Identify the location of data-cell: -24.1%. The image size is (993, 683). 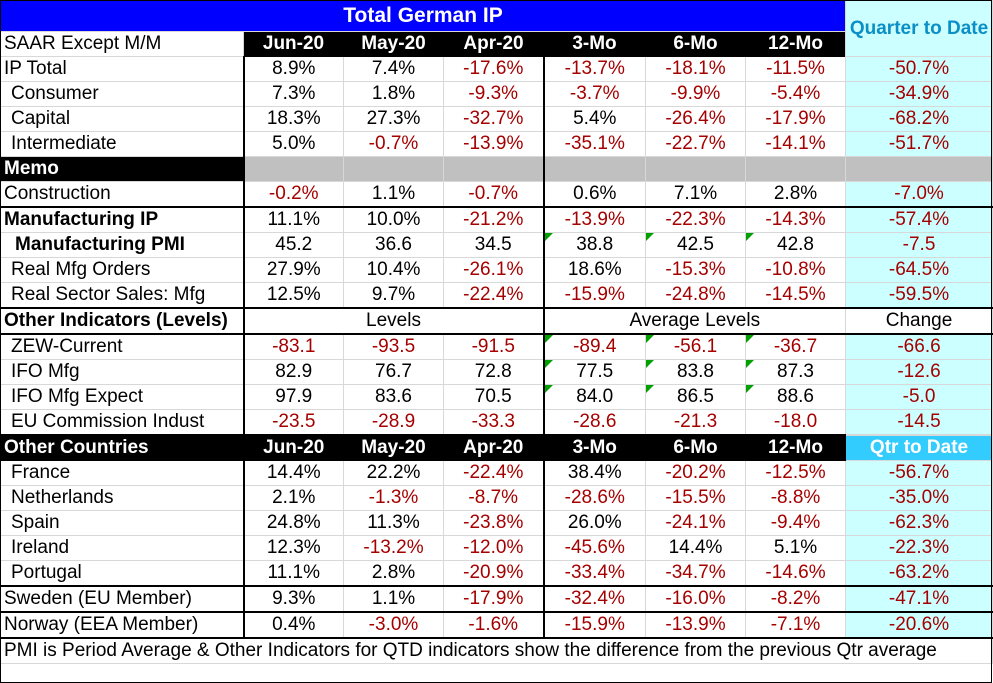
(695, 523).